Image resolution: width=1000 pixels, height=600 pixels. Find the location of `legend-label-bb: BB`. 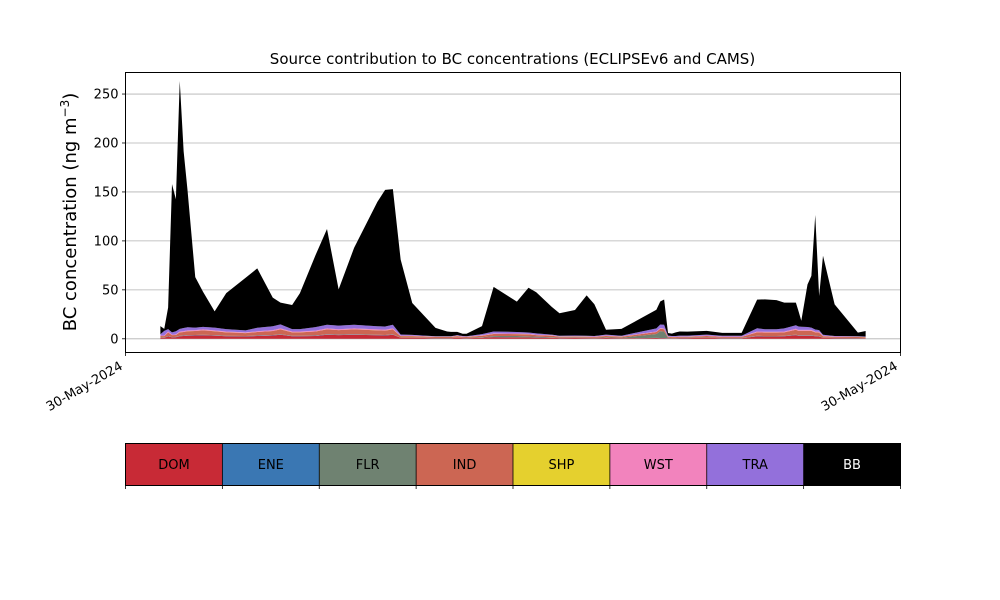

legend-label-bb: BB is located at coordinates (852, 465).